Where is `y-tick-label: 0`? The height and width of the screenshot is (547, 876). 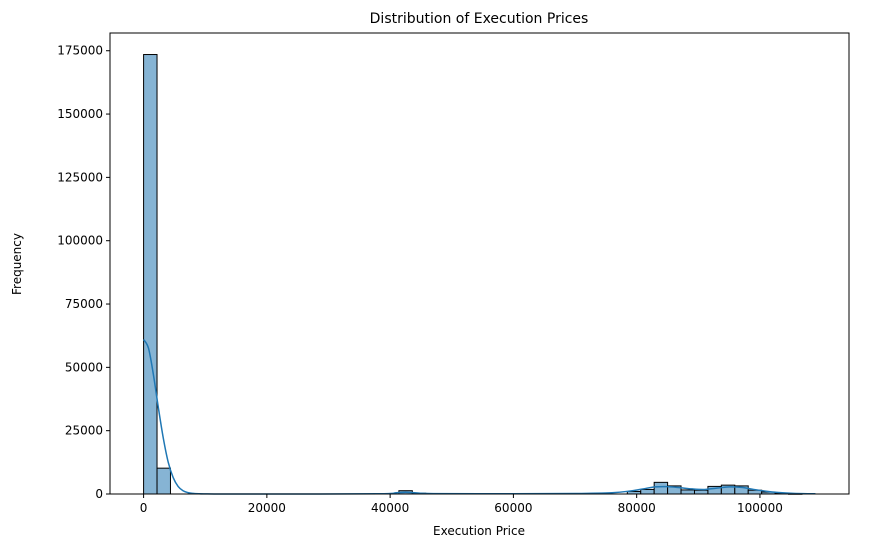
y-tick-label: 0 is located at coordinates (99, 494).